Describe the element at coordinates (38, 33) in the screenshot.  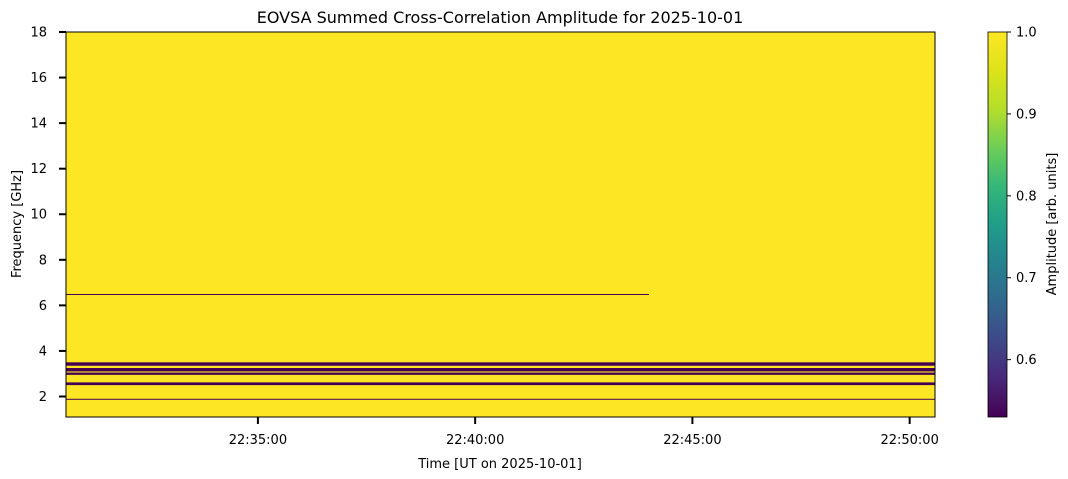
I see `y-tick-label: 18` at that location.